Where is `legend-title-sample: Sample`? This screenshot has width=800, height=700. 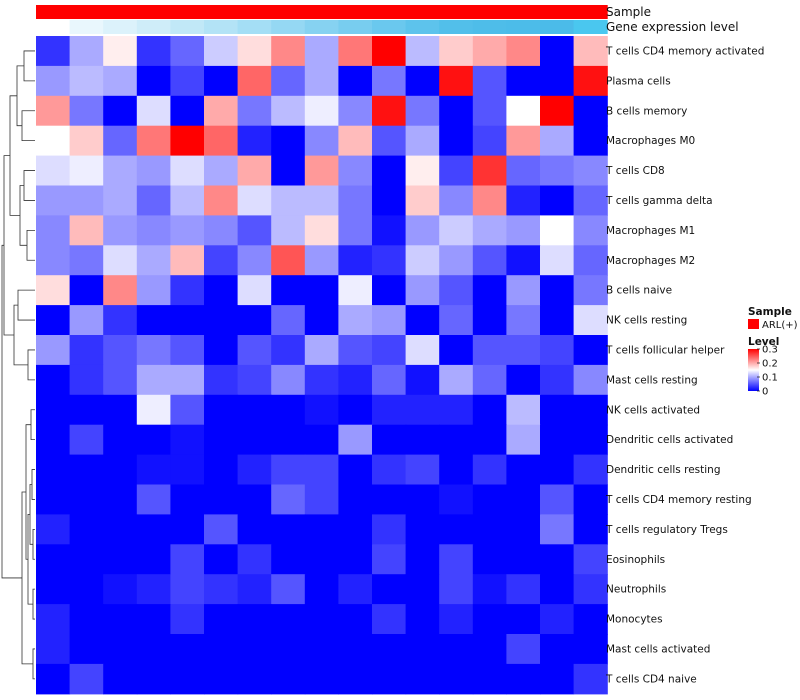
legend-title-sample: Sample is located at coordinates (770, 312).